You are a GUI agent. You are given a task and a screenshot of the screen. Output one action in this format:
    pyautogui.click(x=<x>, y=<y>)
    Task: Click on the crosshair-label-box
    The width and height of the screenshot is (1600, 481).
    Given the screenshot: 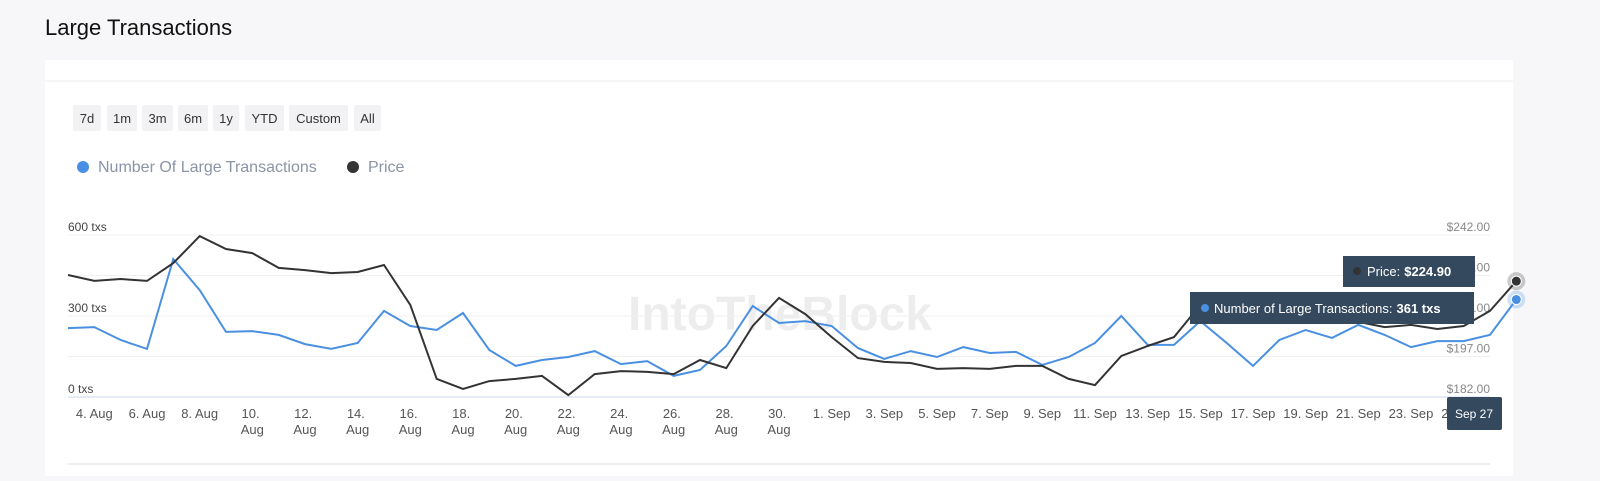 What is the action you would take?
    pyautogui.click(x=1474, y=413)
    